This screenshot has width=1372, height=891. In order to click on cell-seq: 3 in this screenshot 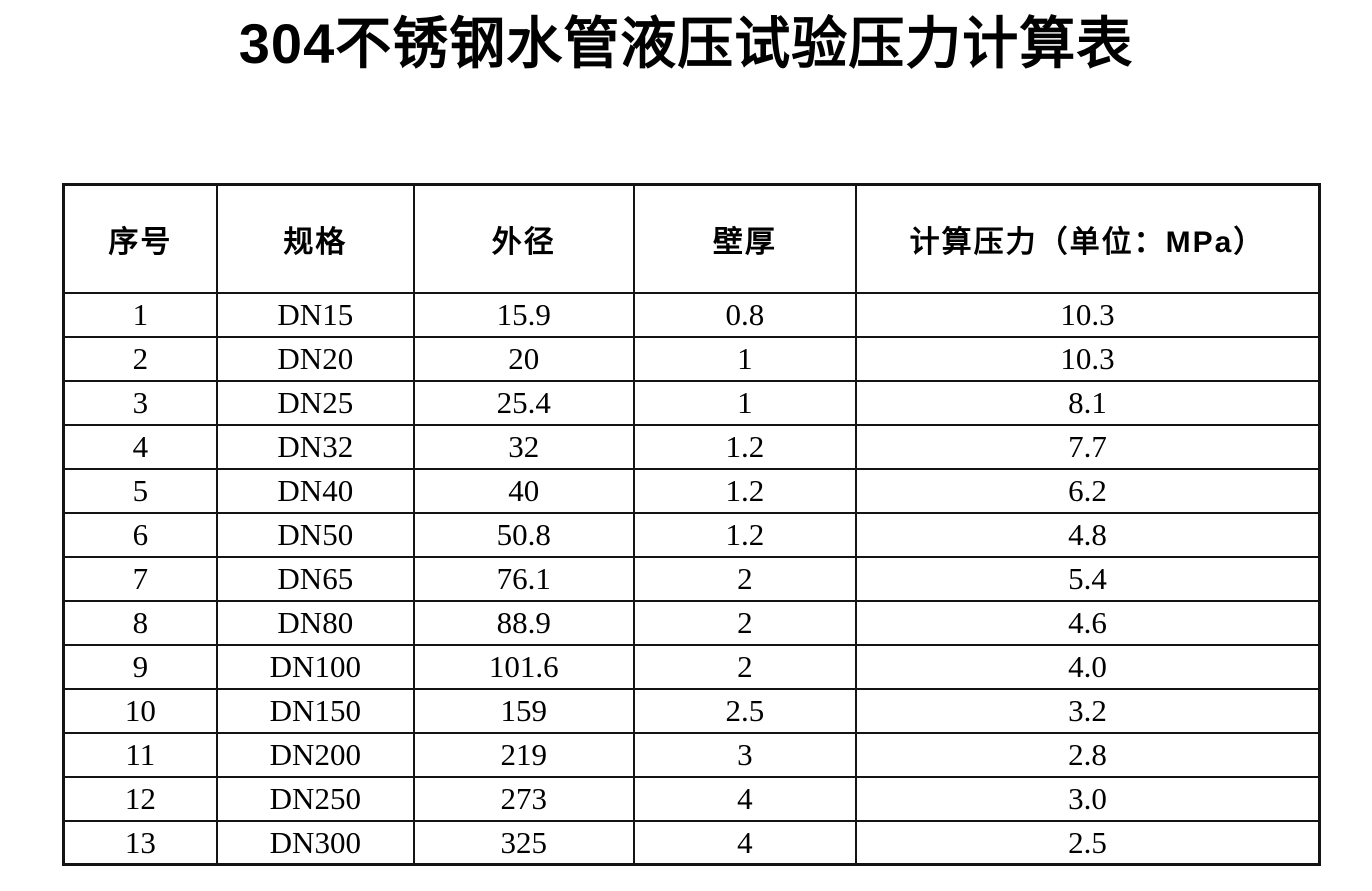, I will do `click(140, 402)`.